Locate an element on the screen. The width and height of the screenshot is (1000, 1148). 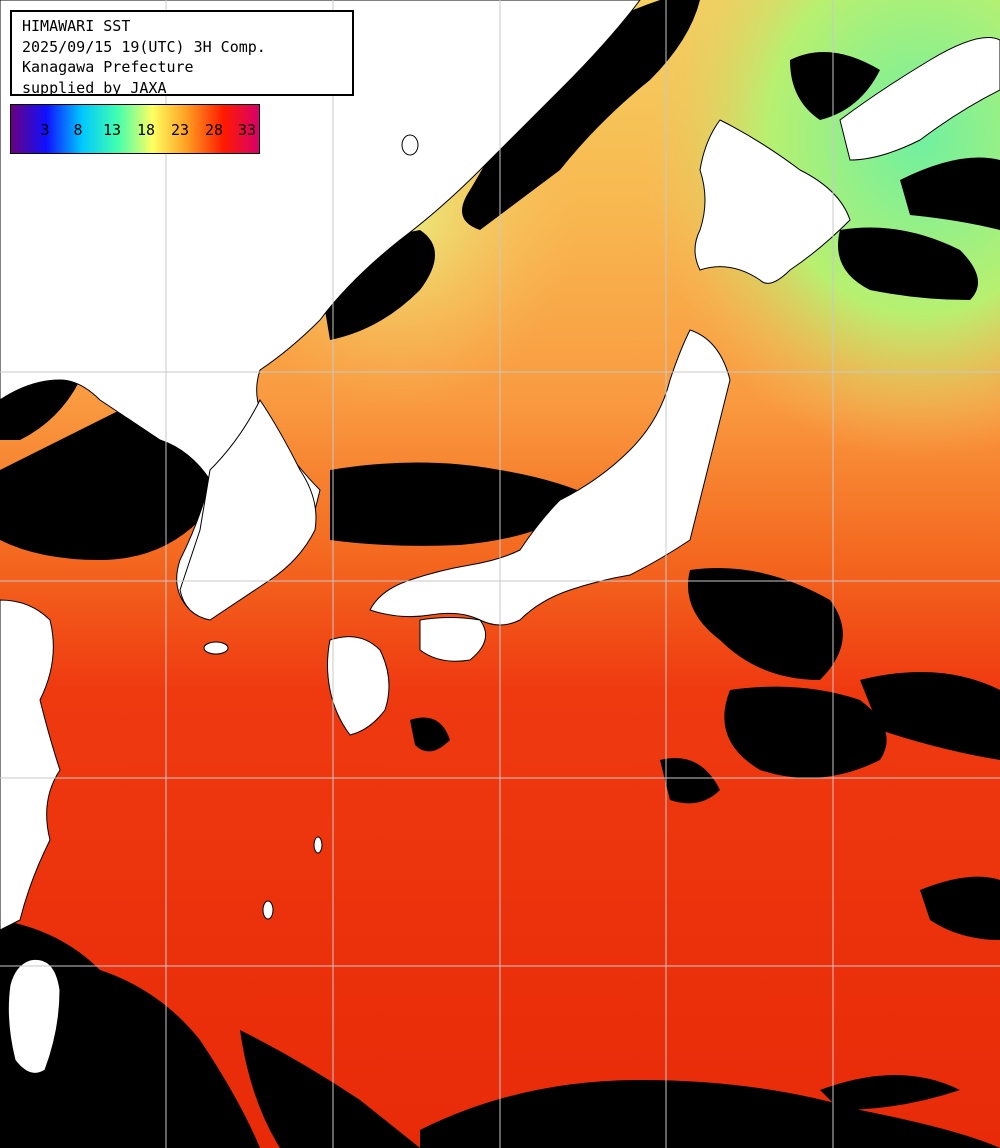
data-credit: supplied by JAXA is located at coordinates (94, 87).